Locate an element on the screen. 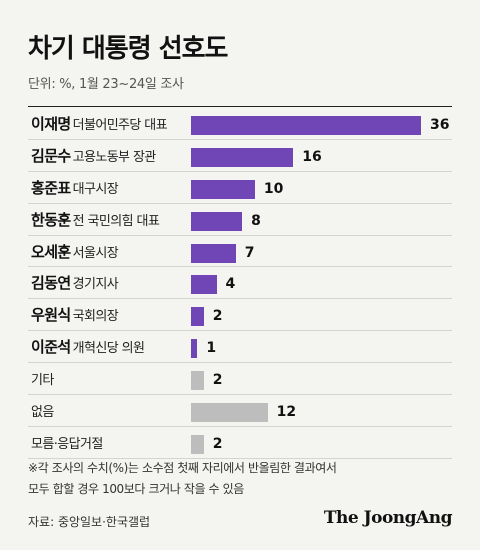 This screenshot has height=550, width=480. category-label: 김문수 고용노동부 장관 is located at coordinates (93, 156).